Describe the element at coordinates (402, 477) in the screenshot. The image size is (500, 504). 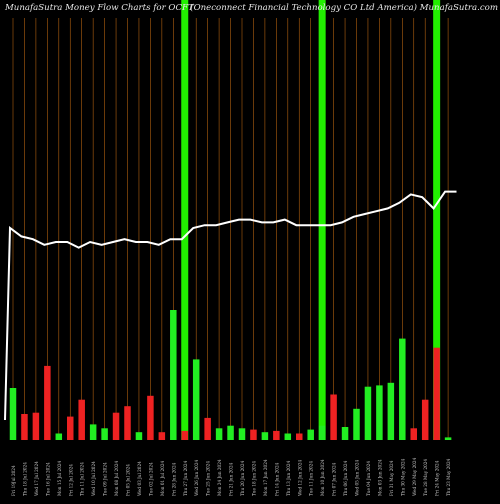
I see `x-tick-label: Thu 30 May 2024` at that location.